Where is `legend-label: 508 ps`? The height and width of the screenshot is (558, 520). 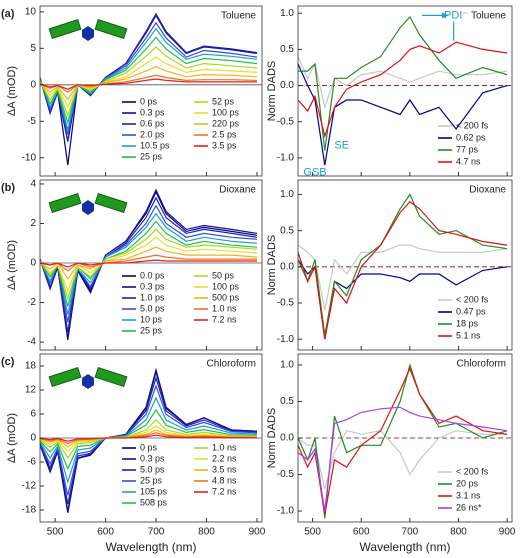
legend-label: 508 ps is located at coordinates (154, 502).